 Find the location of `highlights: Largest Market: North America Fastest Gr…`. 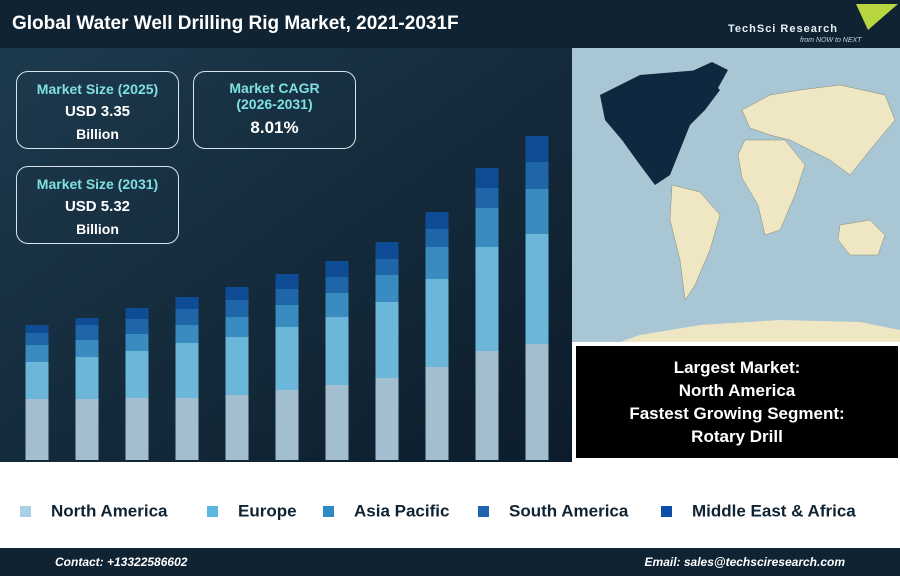

highlights: Largest Market: North America Fastest Gr… is located at coordinates (737, 402).